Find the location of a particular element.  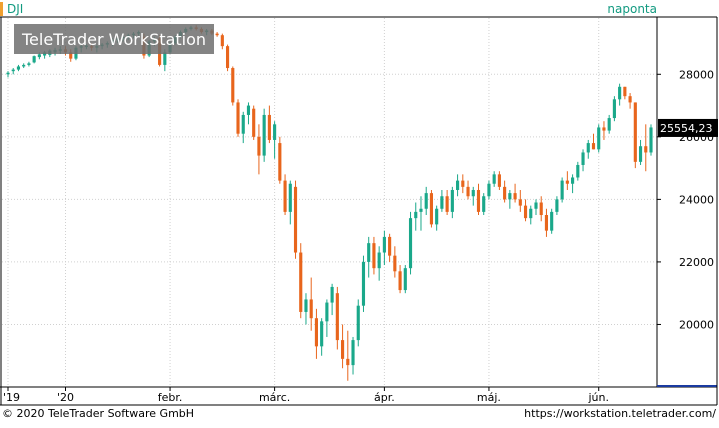

x-tick-label: '19 is located at coordinates (11, 397).